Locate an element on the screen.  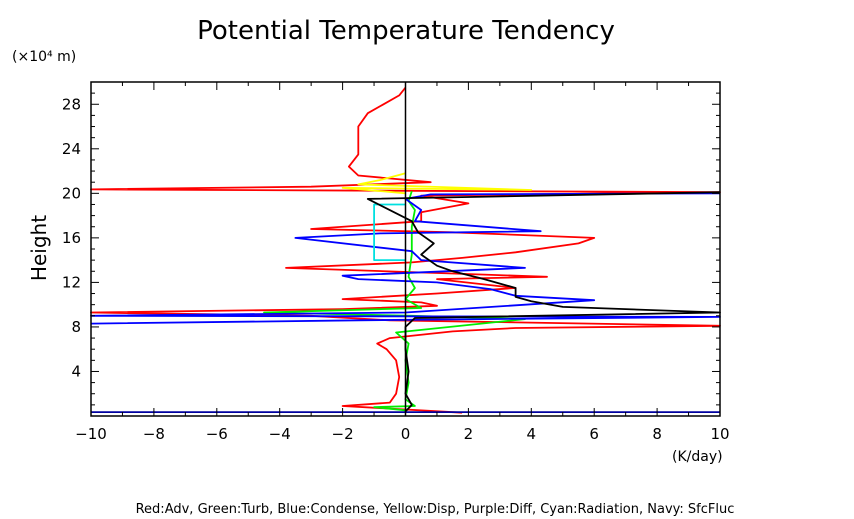
y-tick-label: 16 is located at coordinates (71, 238).